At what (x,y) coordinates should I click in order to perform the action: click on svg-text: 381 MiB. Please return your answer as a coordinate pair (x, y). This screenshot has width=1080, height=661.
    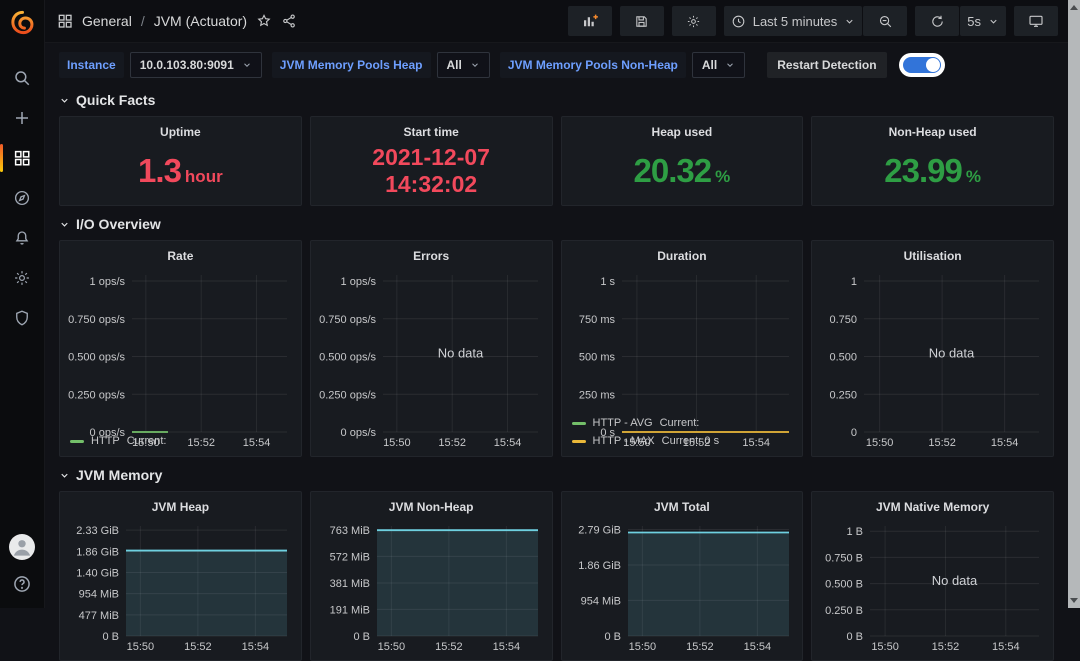
    Looking at the image, I should click on (349, 584).